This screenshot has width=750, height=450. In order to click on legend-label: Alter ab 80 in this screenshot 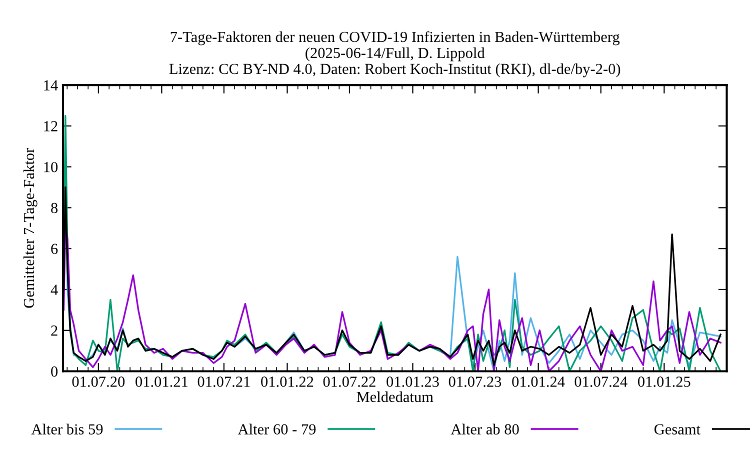, I will do `click(484, 429)`.